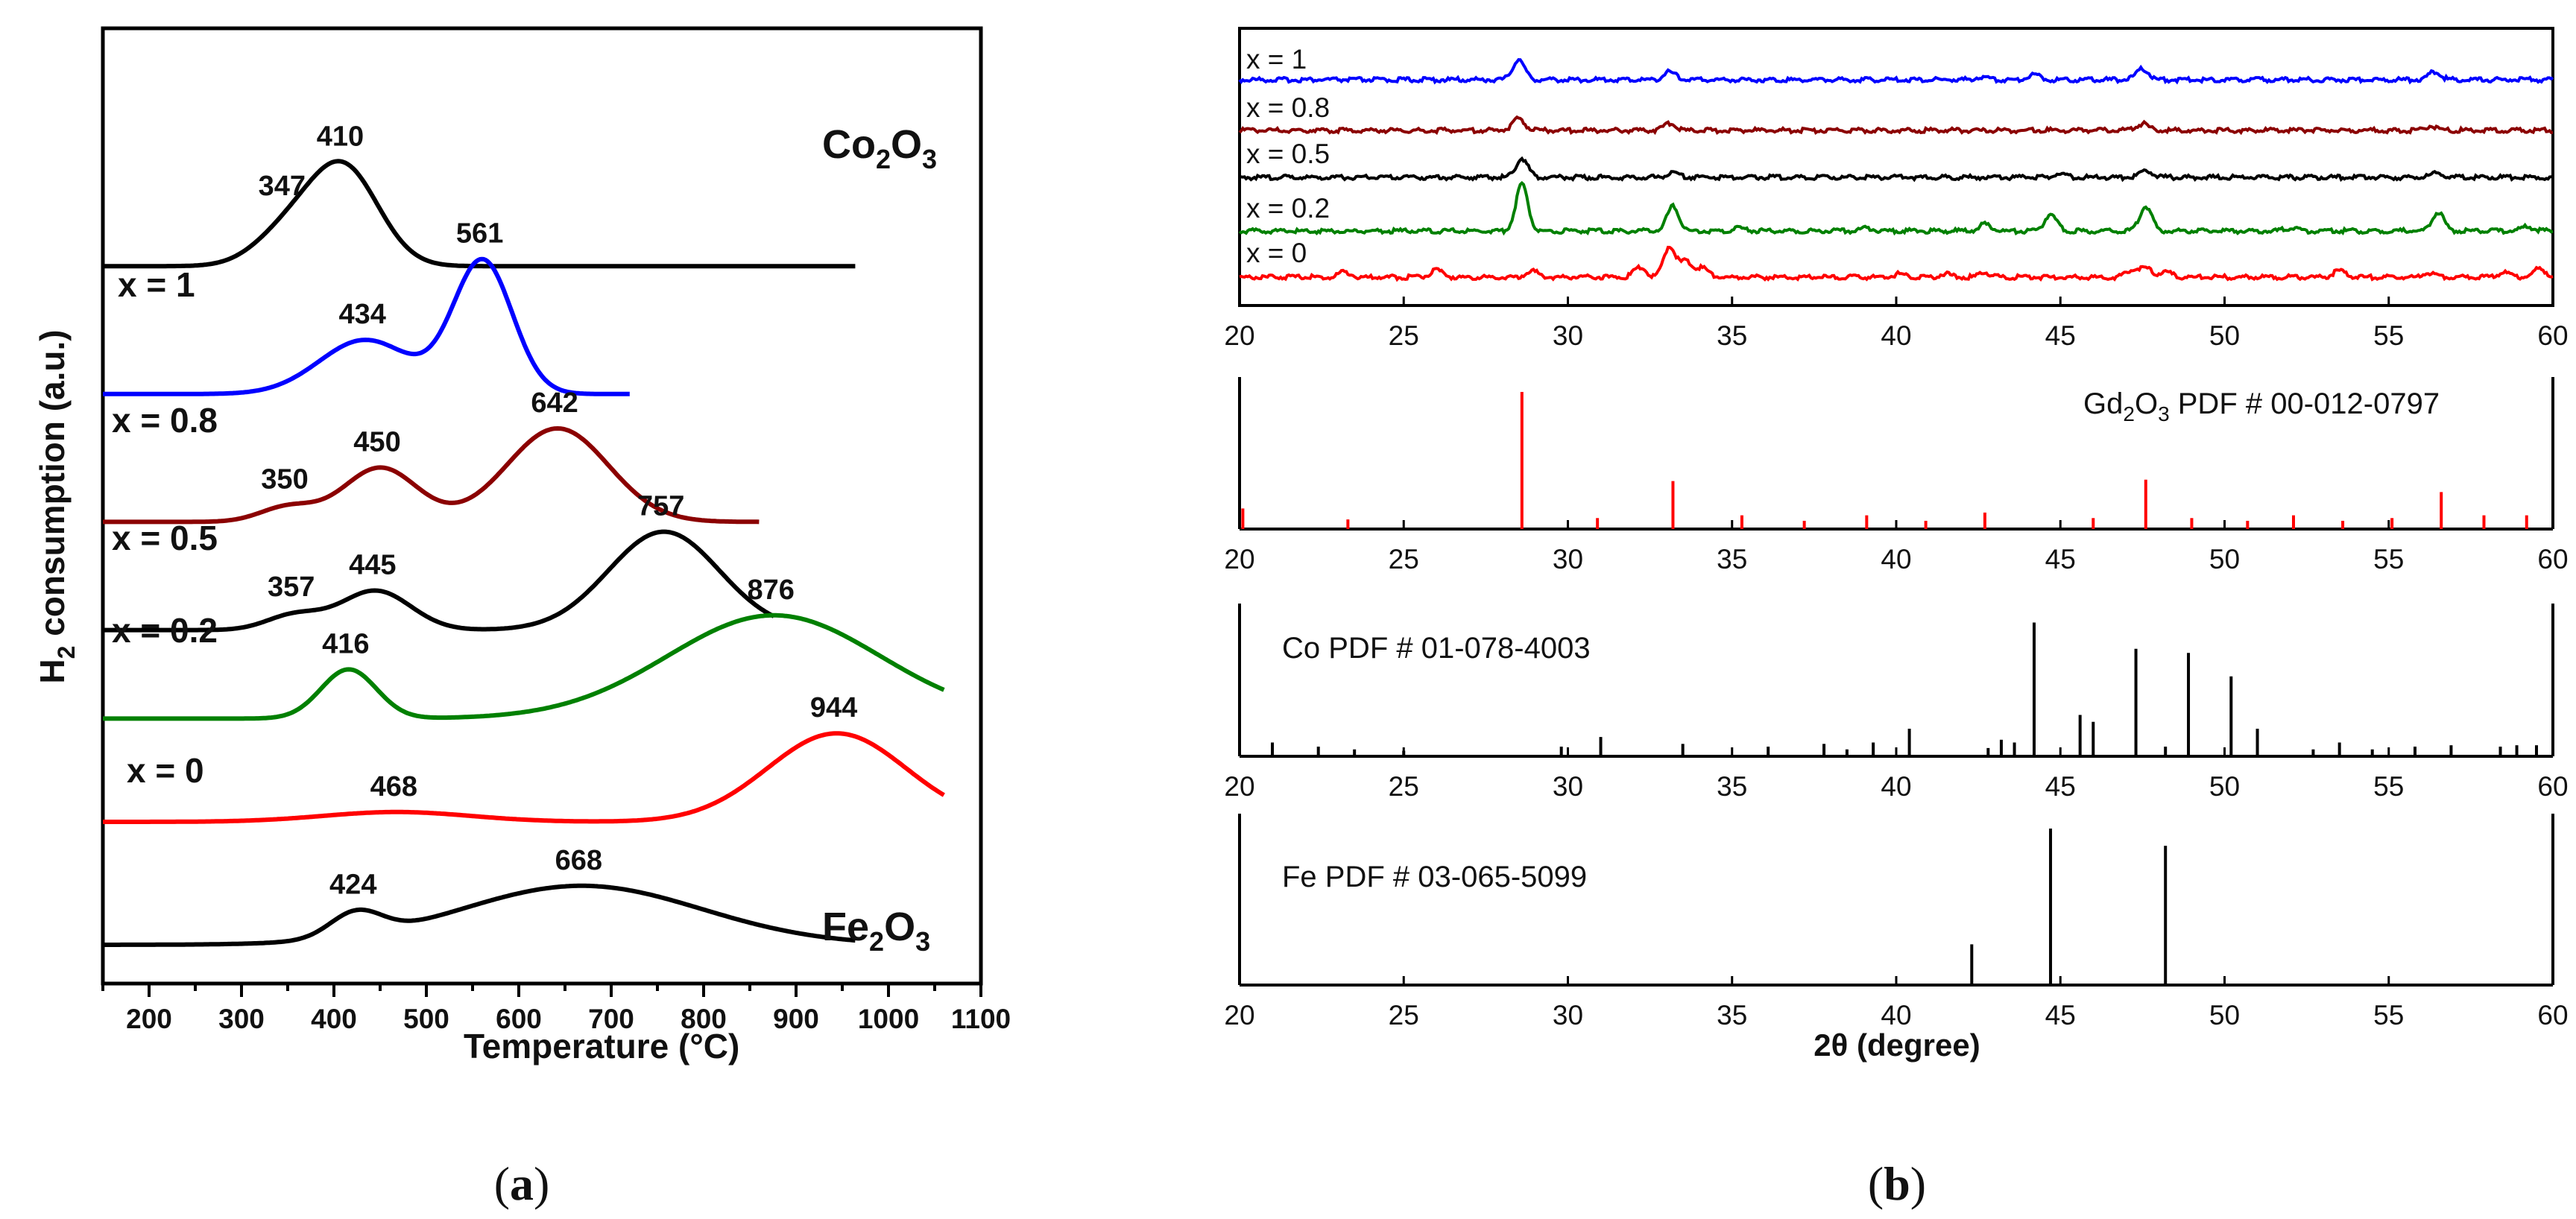 The width and height of the screenshot is (2576, 1219). I want to click on panel-a-x-tick-label: 900, so click(796, 1019).